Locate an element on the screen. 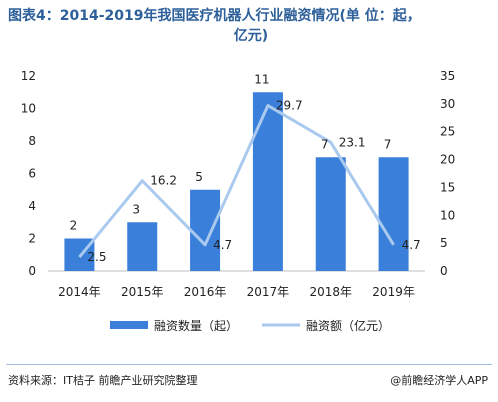 This screenshot has height=402, width=498. y-right-tick-label: 35 is located at coordinates (447, 76).